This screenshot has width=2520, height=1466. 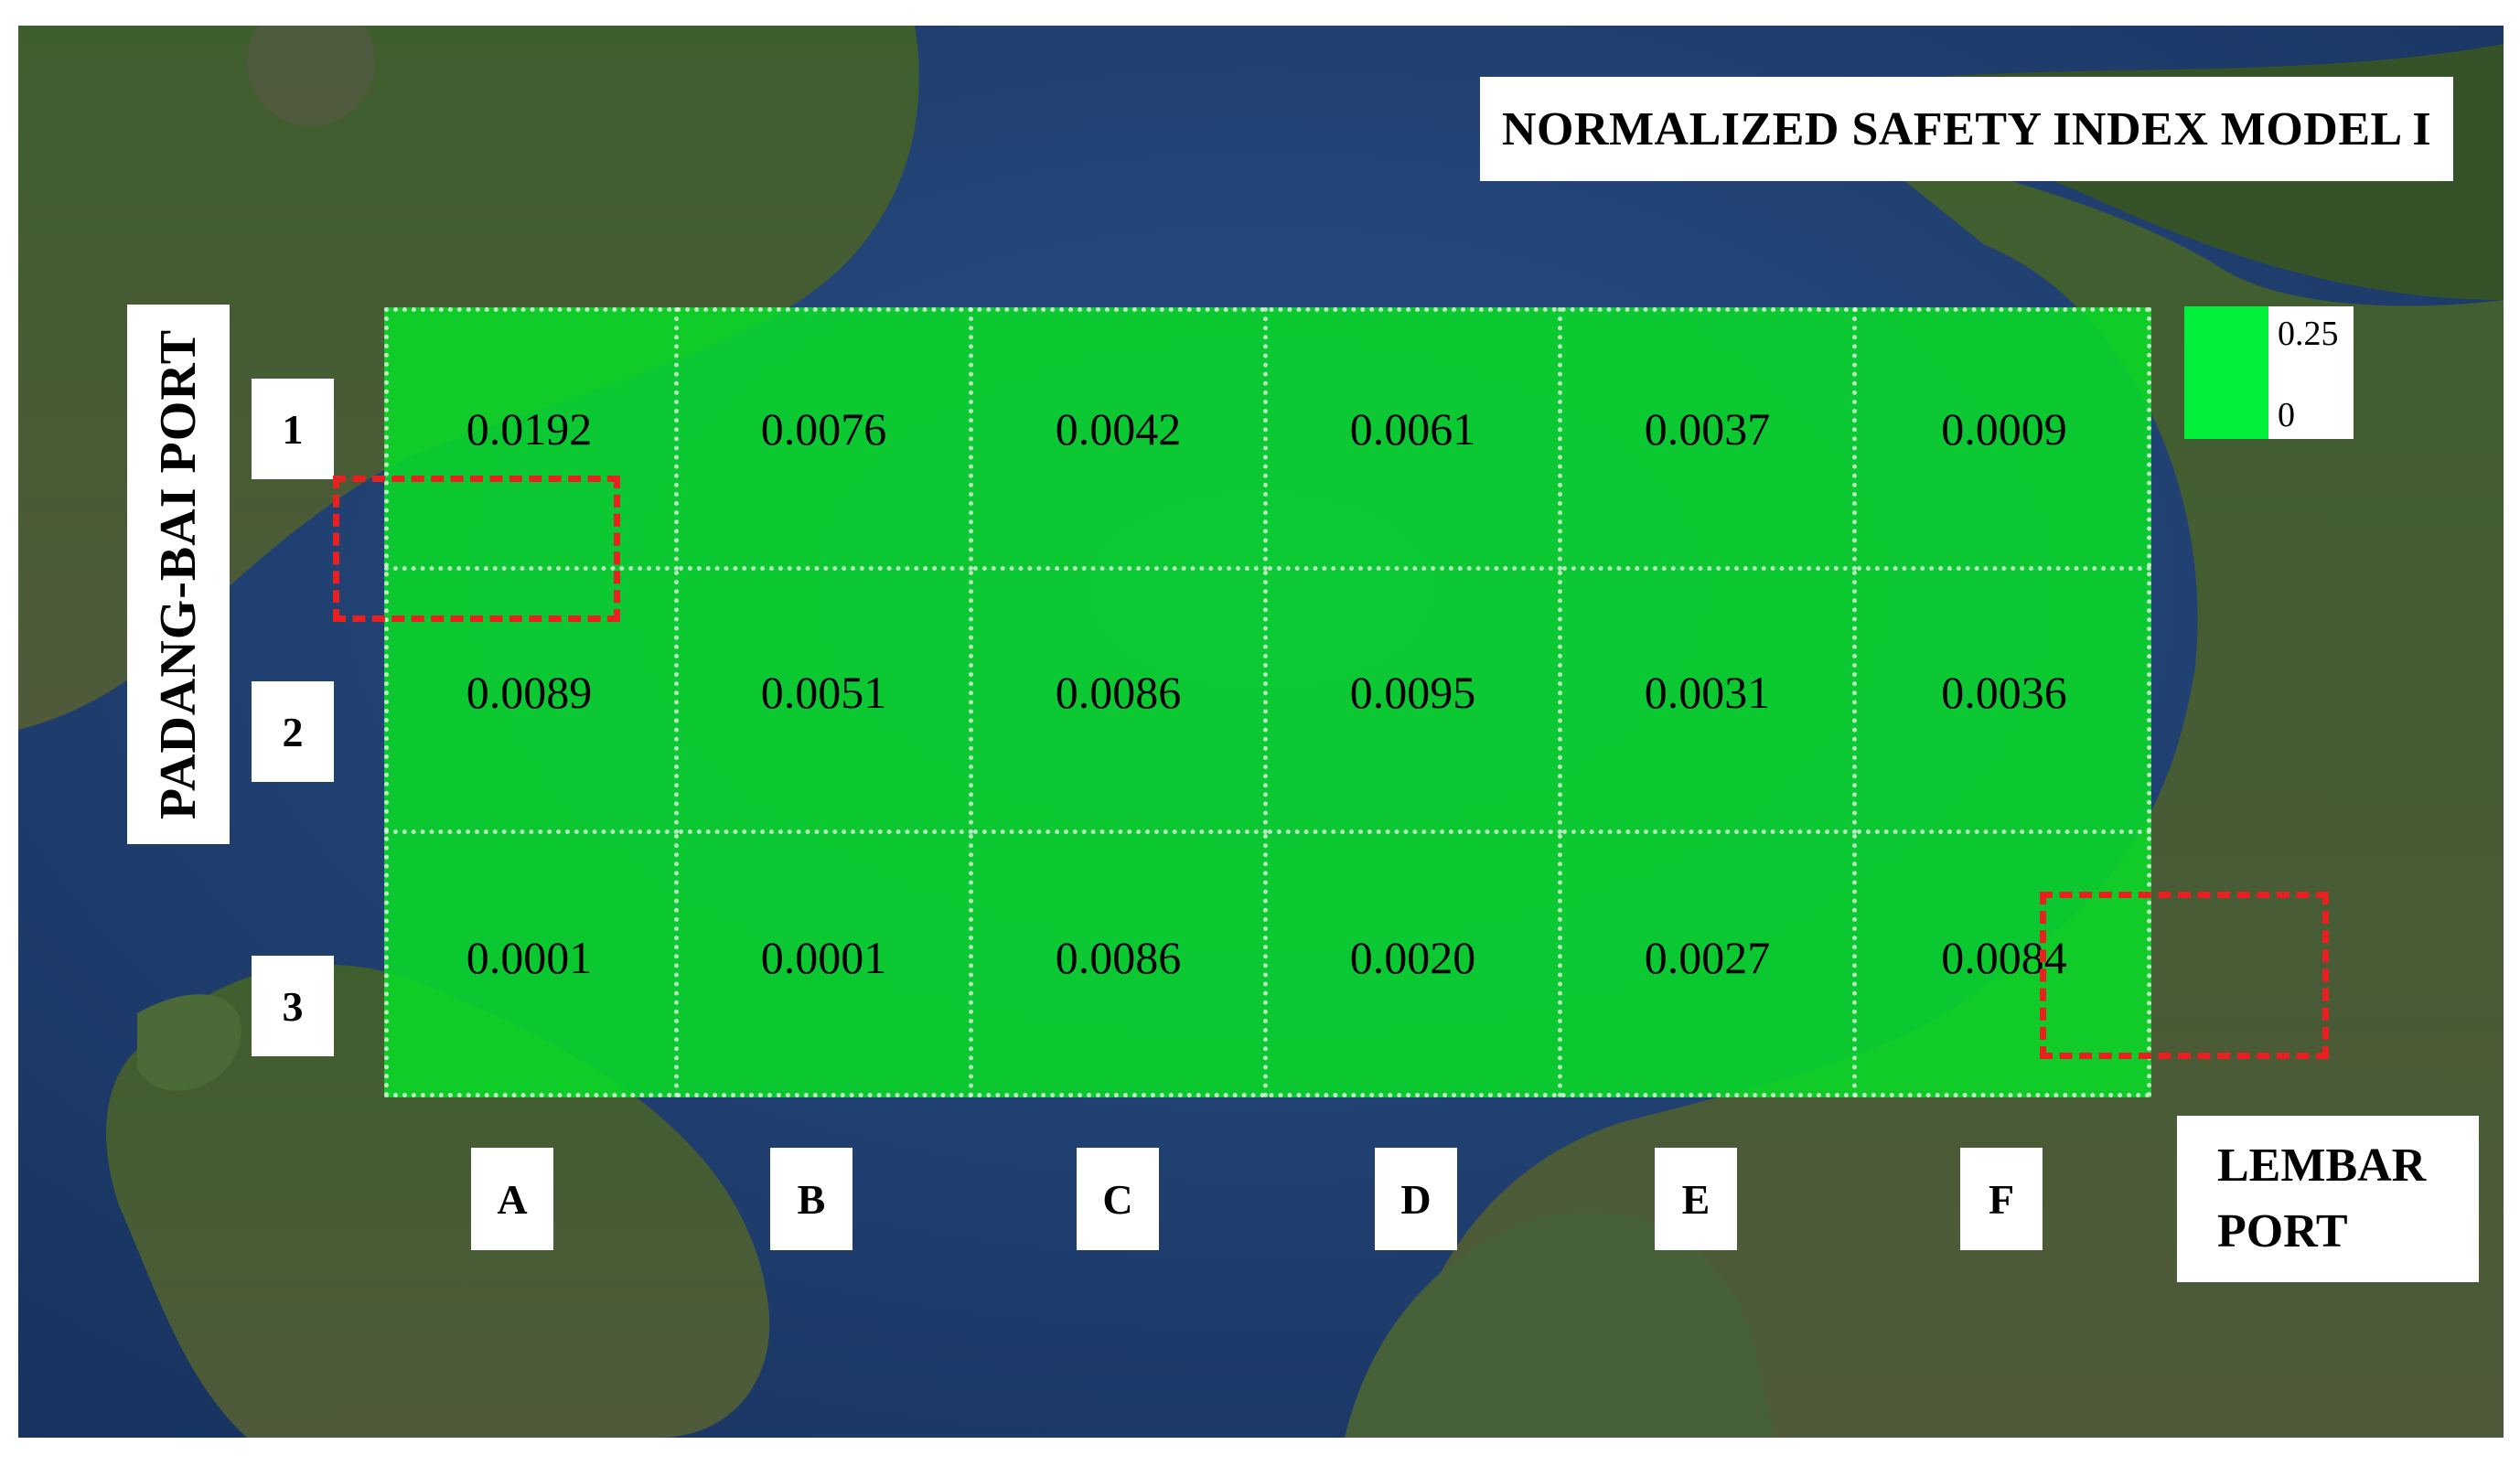 What do you see at coordinates (1415, 965) in the screenshot?
I see `grid-cell-d3: 0.0020` at bounding box center [1415, 965].